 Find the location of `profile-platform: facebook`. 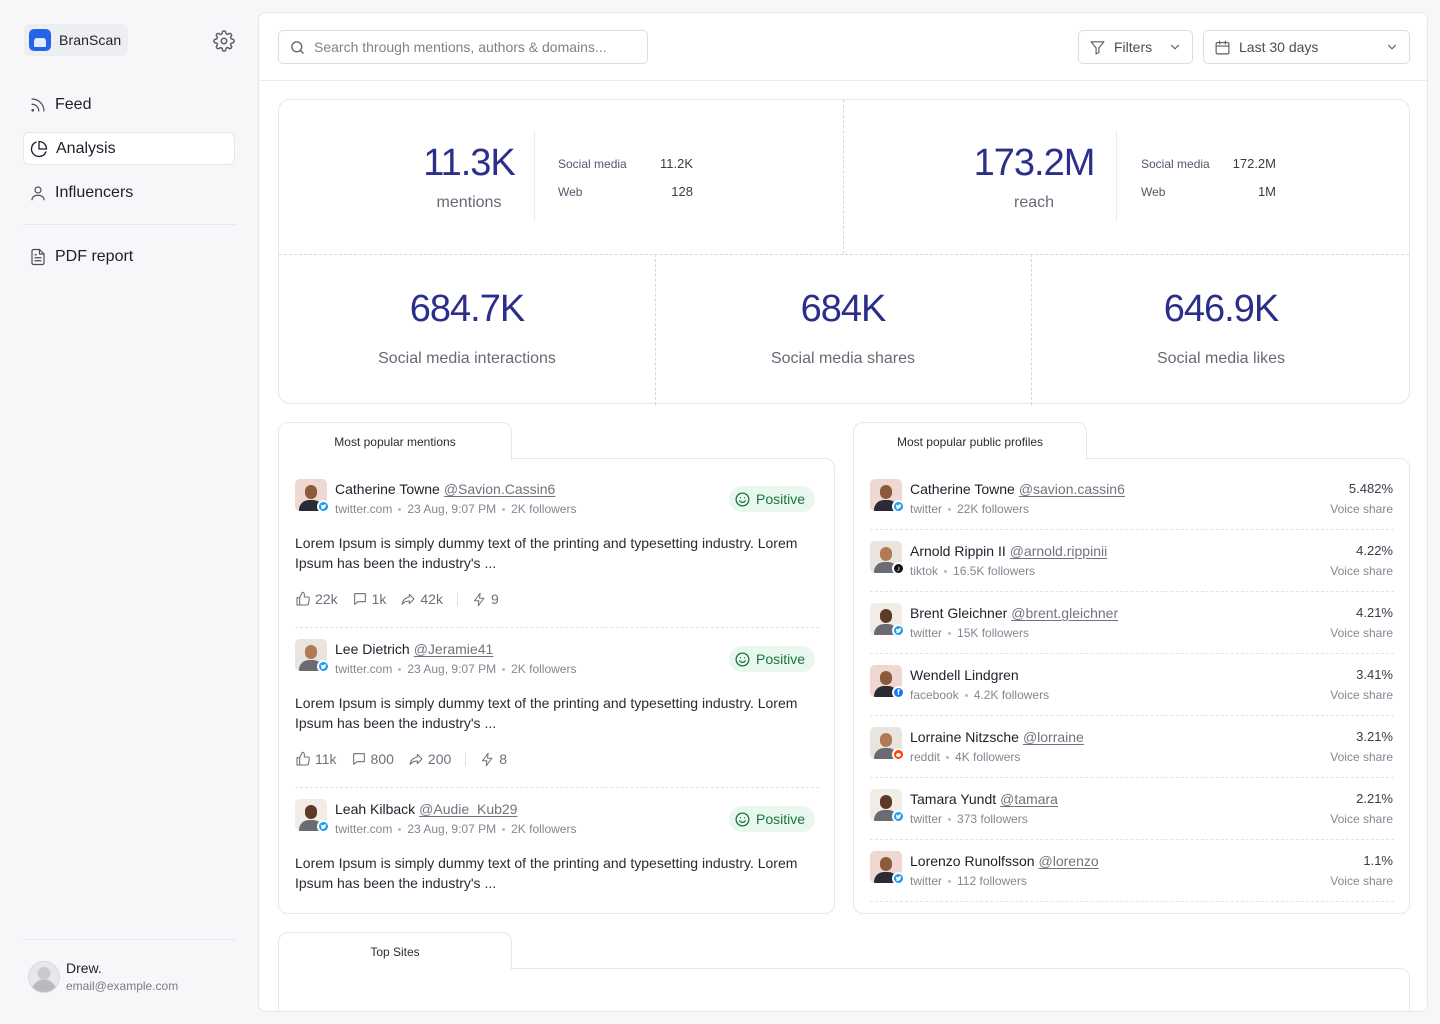

profile-platform: facebook is located at coordinates (934, 695).